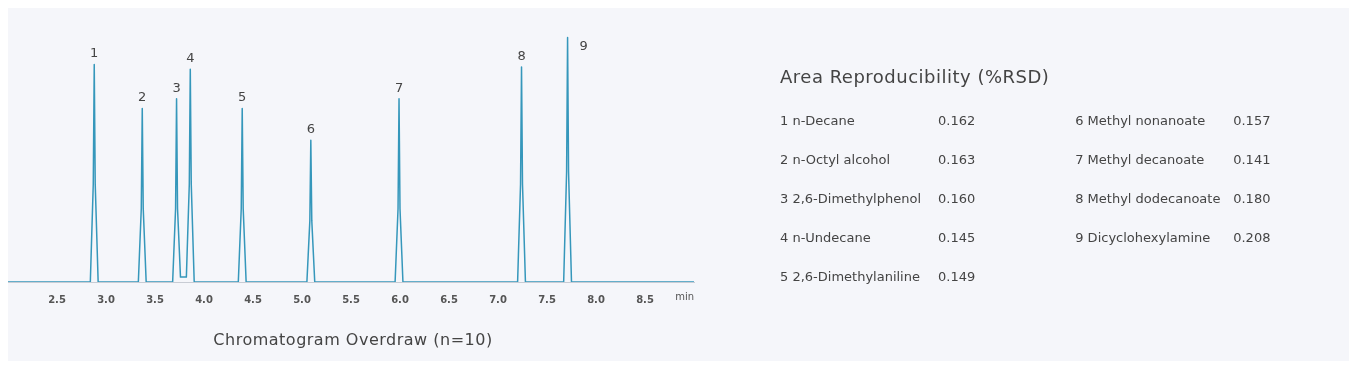 Image resolution: width=1357 pixels, height=369 pixels. I want to click on category-label: 7 Methyl decanoate, so click(1140, 160).